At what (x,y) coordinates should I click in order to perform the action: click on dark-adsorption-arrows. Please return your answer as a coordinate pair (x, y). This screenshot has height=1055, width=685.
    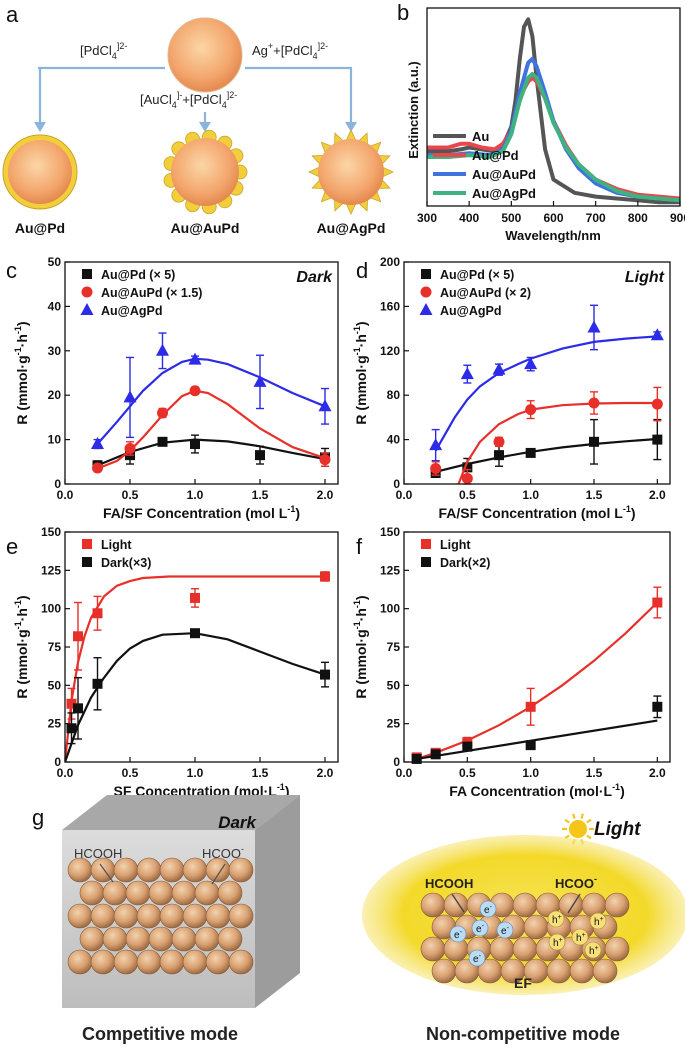
    Looking at the image, I should click on (162, 874).